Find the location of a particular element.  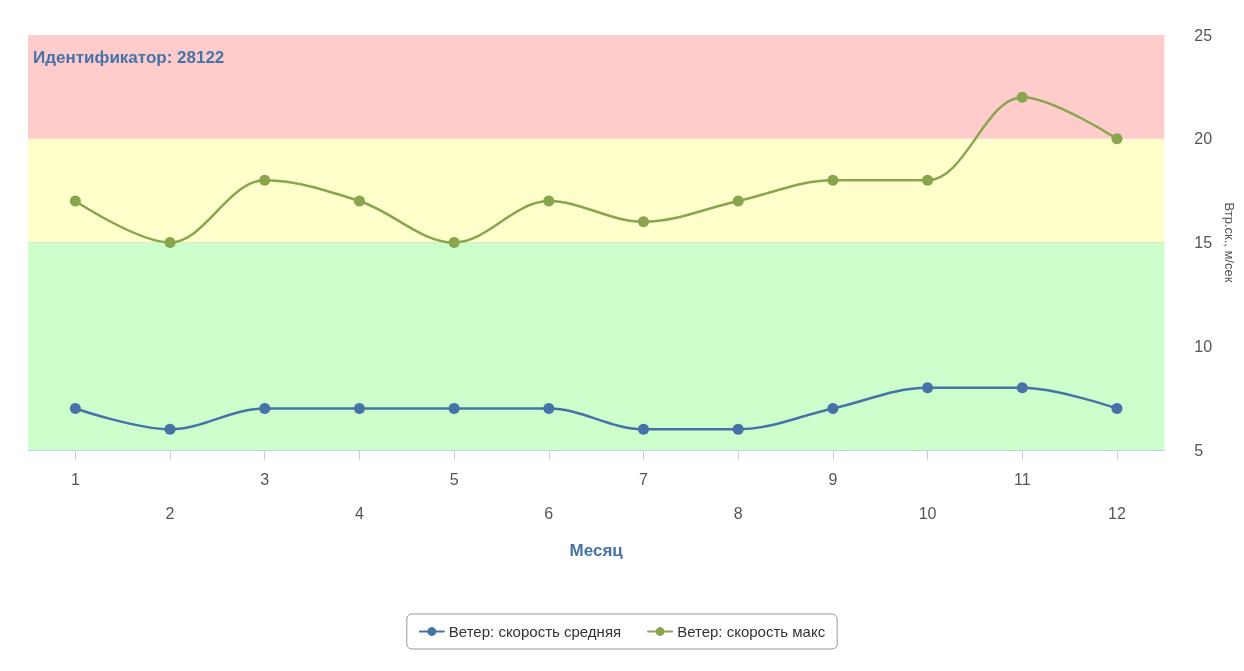

x-tick-label: 12 is located at coordinates (1117, 513).